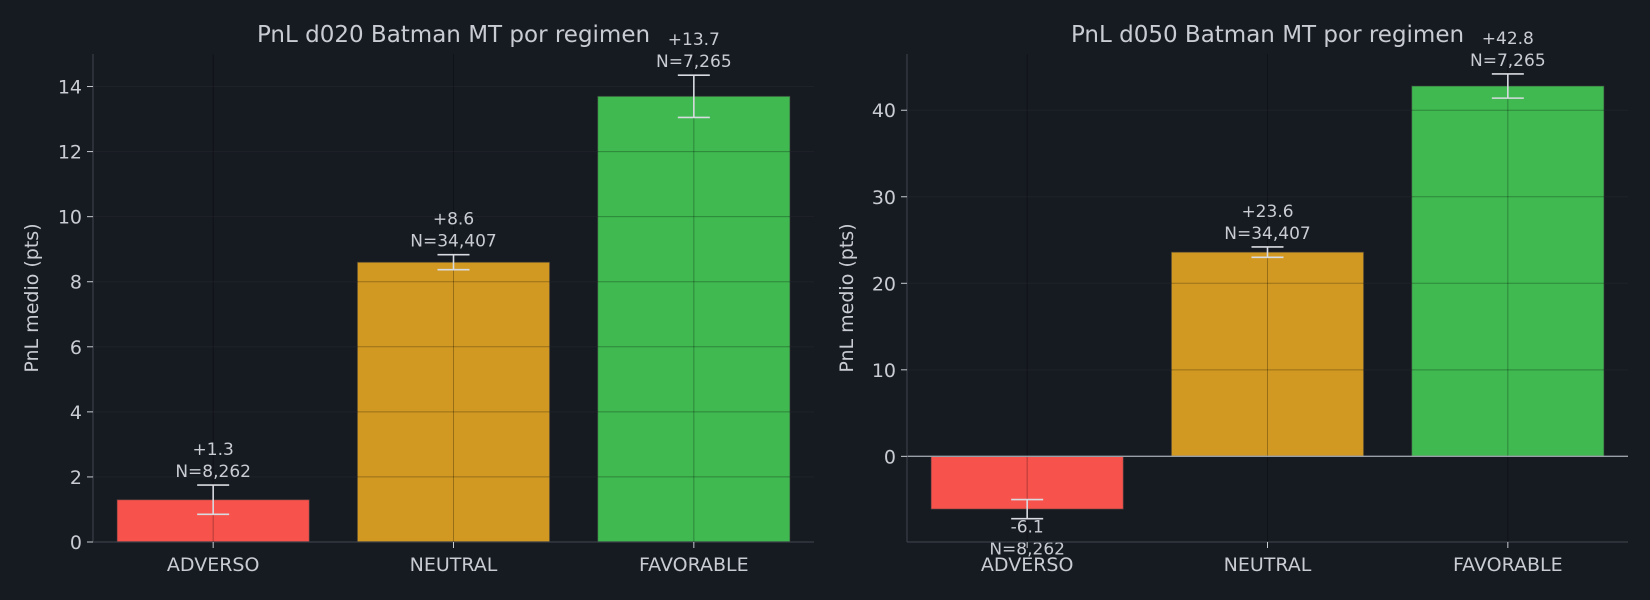 Image resolution: width=1650 pixels, height=600 pixels. Describe the element at coordinates (213, 450) in the screenshot. I see `bar-value-label: +1.3` at that location.